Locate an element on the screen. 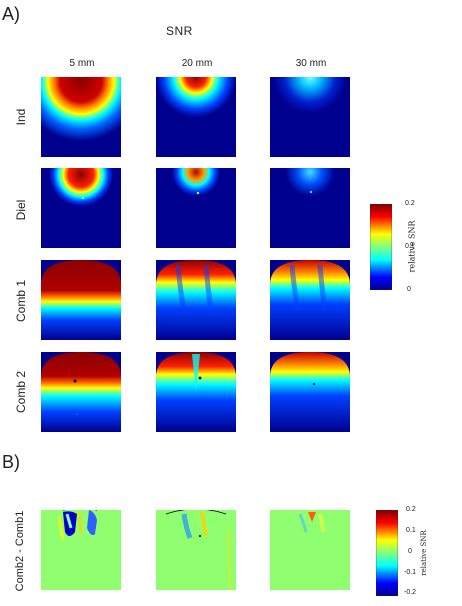 The image size is (462, 606). map-comb2-30mm is located at coordinates (310, 392).